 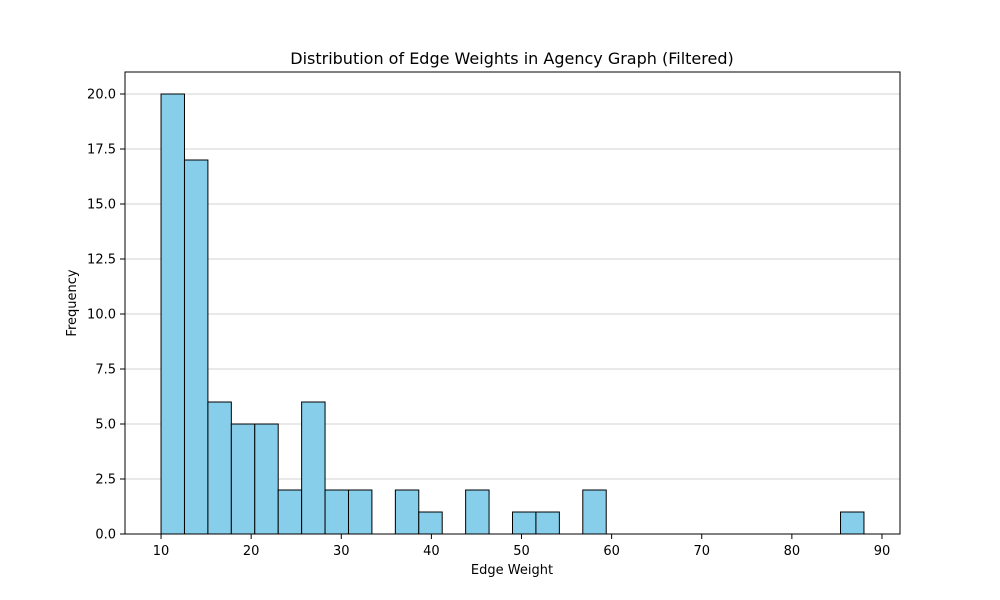 I want to click on y-tick-label: 0.0, so click(x=105, y=535).